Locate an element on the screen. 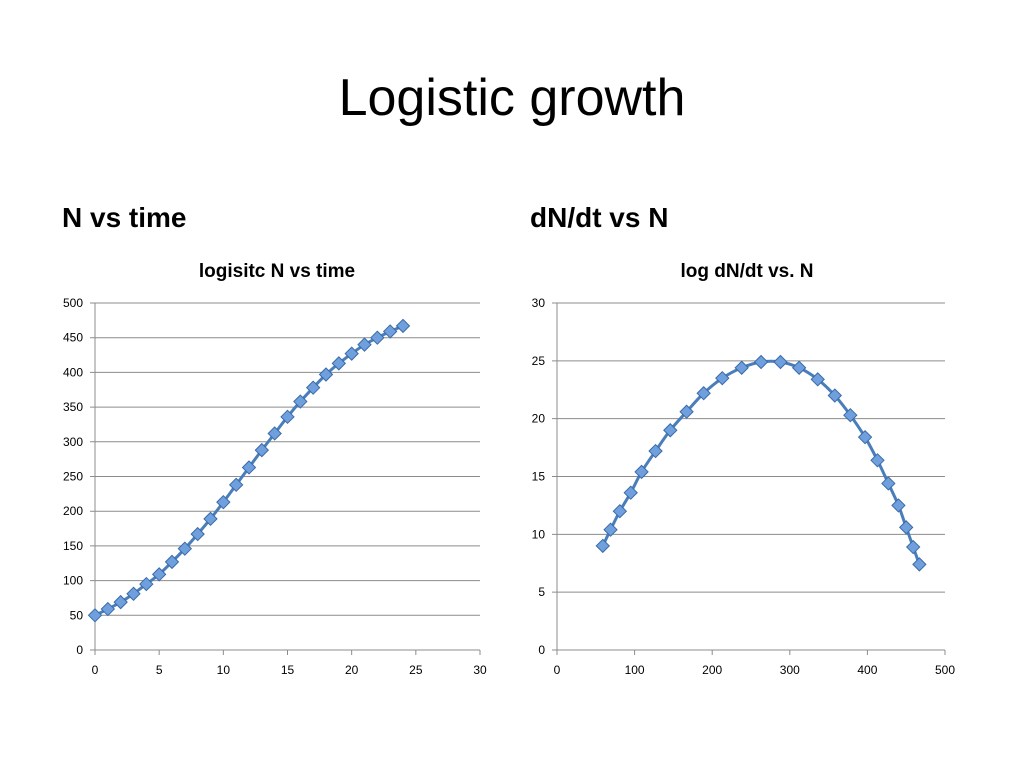 The height and width of the screenshot is (768, 1024). y-tick-label: 5 is located at coordinates (541, 592).